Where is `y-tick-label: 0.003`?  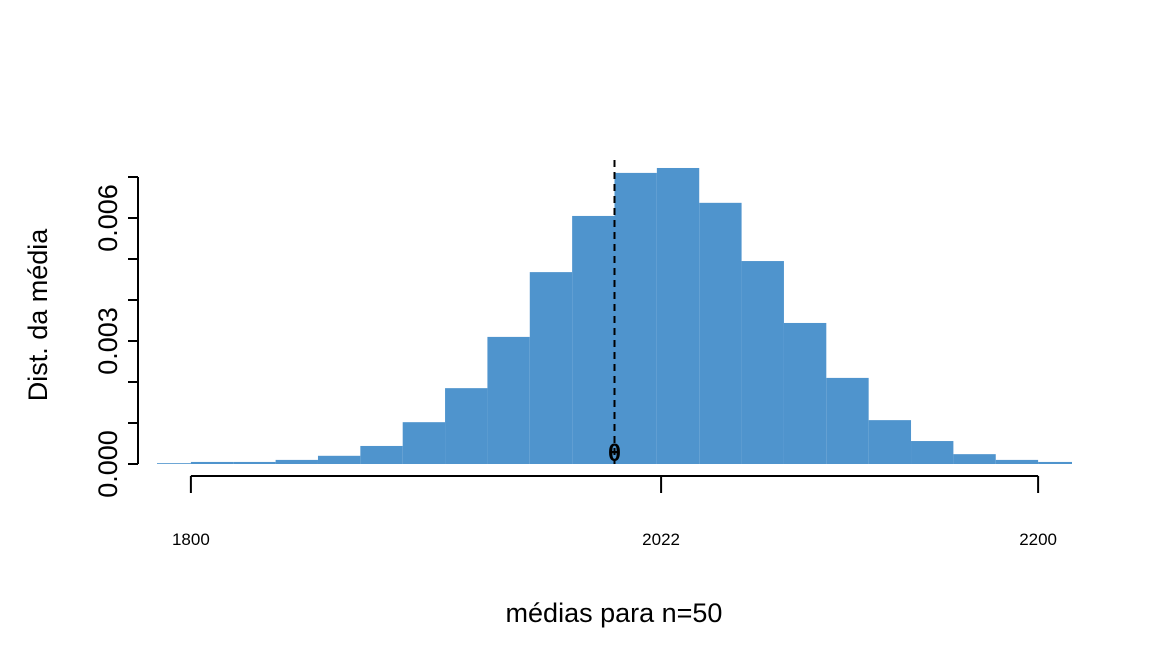 y-tick-label: 0.003 is located at coordinates (108, 341).